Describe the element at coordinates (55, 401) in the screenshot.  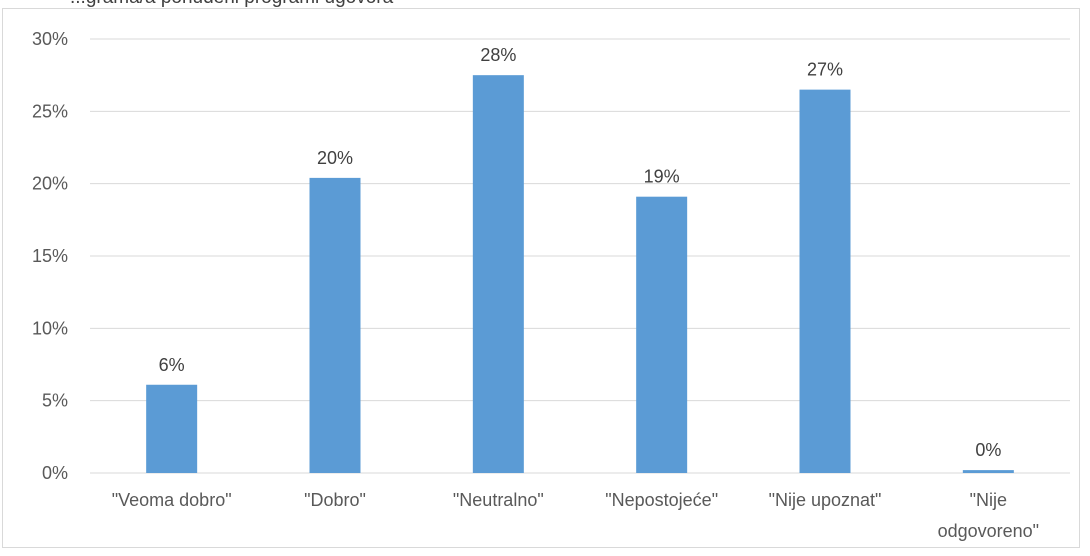
I see `y-tick-label: 5%` at that location.